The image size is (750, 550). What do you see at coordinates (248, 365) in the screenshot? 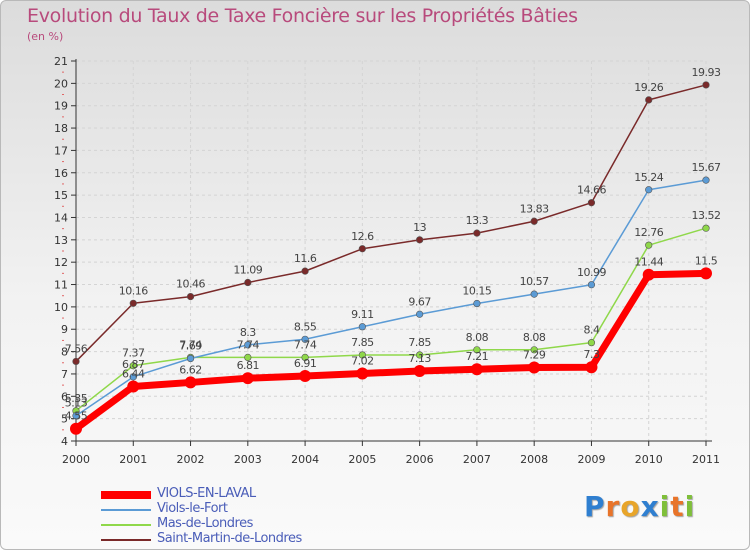
I see `data-label: 6.81` at bounding box center [248, 365].